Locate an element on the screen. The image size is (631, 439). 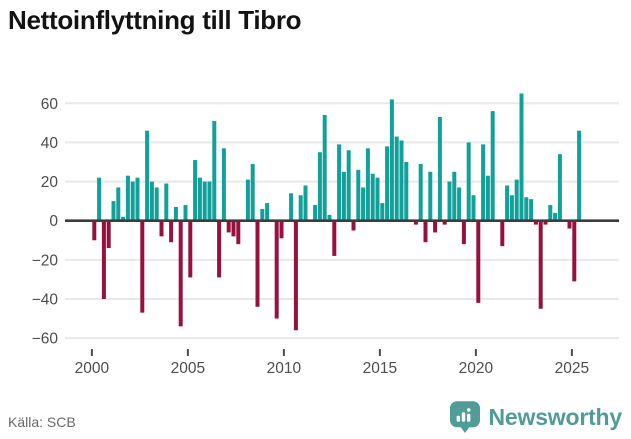
x-tick-label: 2010 is located at coordinates (284, 368).